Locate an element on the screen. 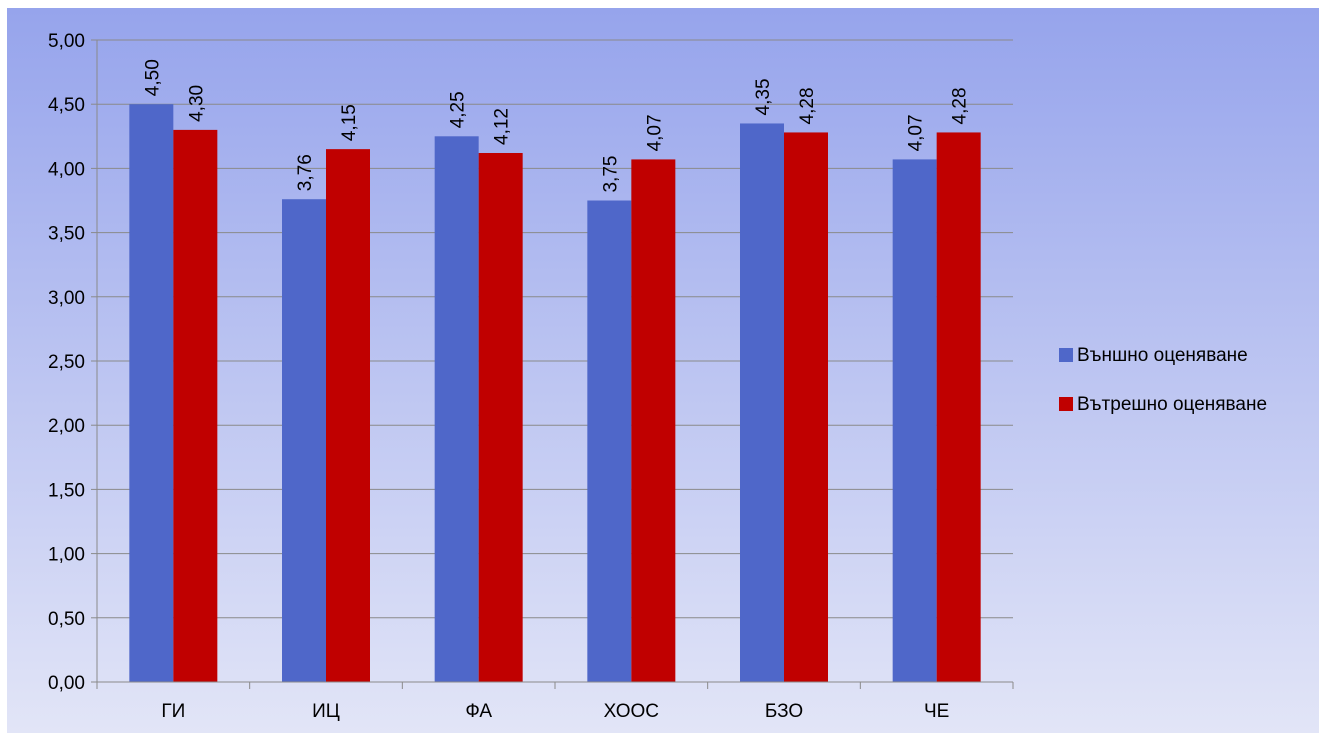 The width and height of the screenshot is (1327, 741). legend-label: Вътрешно оценяване is located at coordinates (1172, 404).